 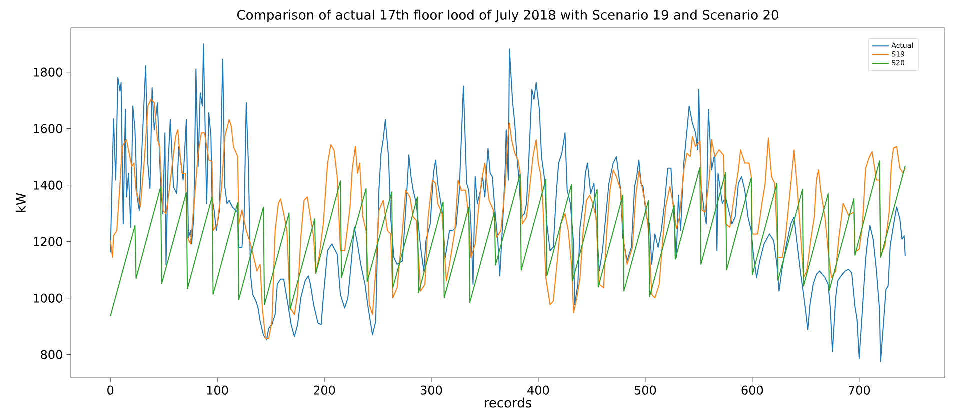 I want to click on chart-title: Comparison of actual 17th floor lood of July 2018 with Scenario 19 and Scenario 20, so click(x=508, y=16).